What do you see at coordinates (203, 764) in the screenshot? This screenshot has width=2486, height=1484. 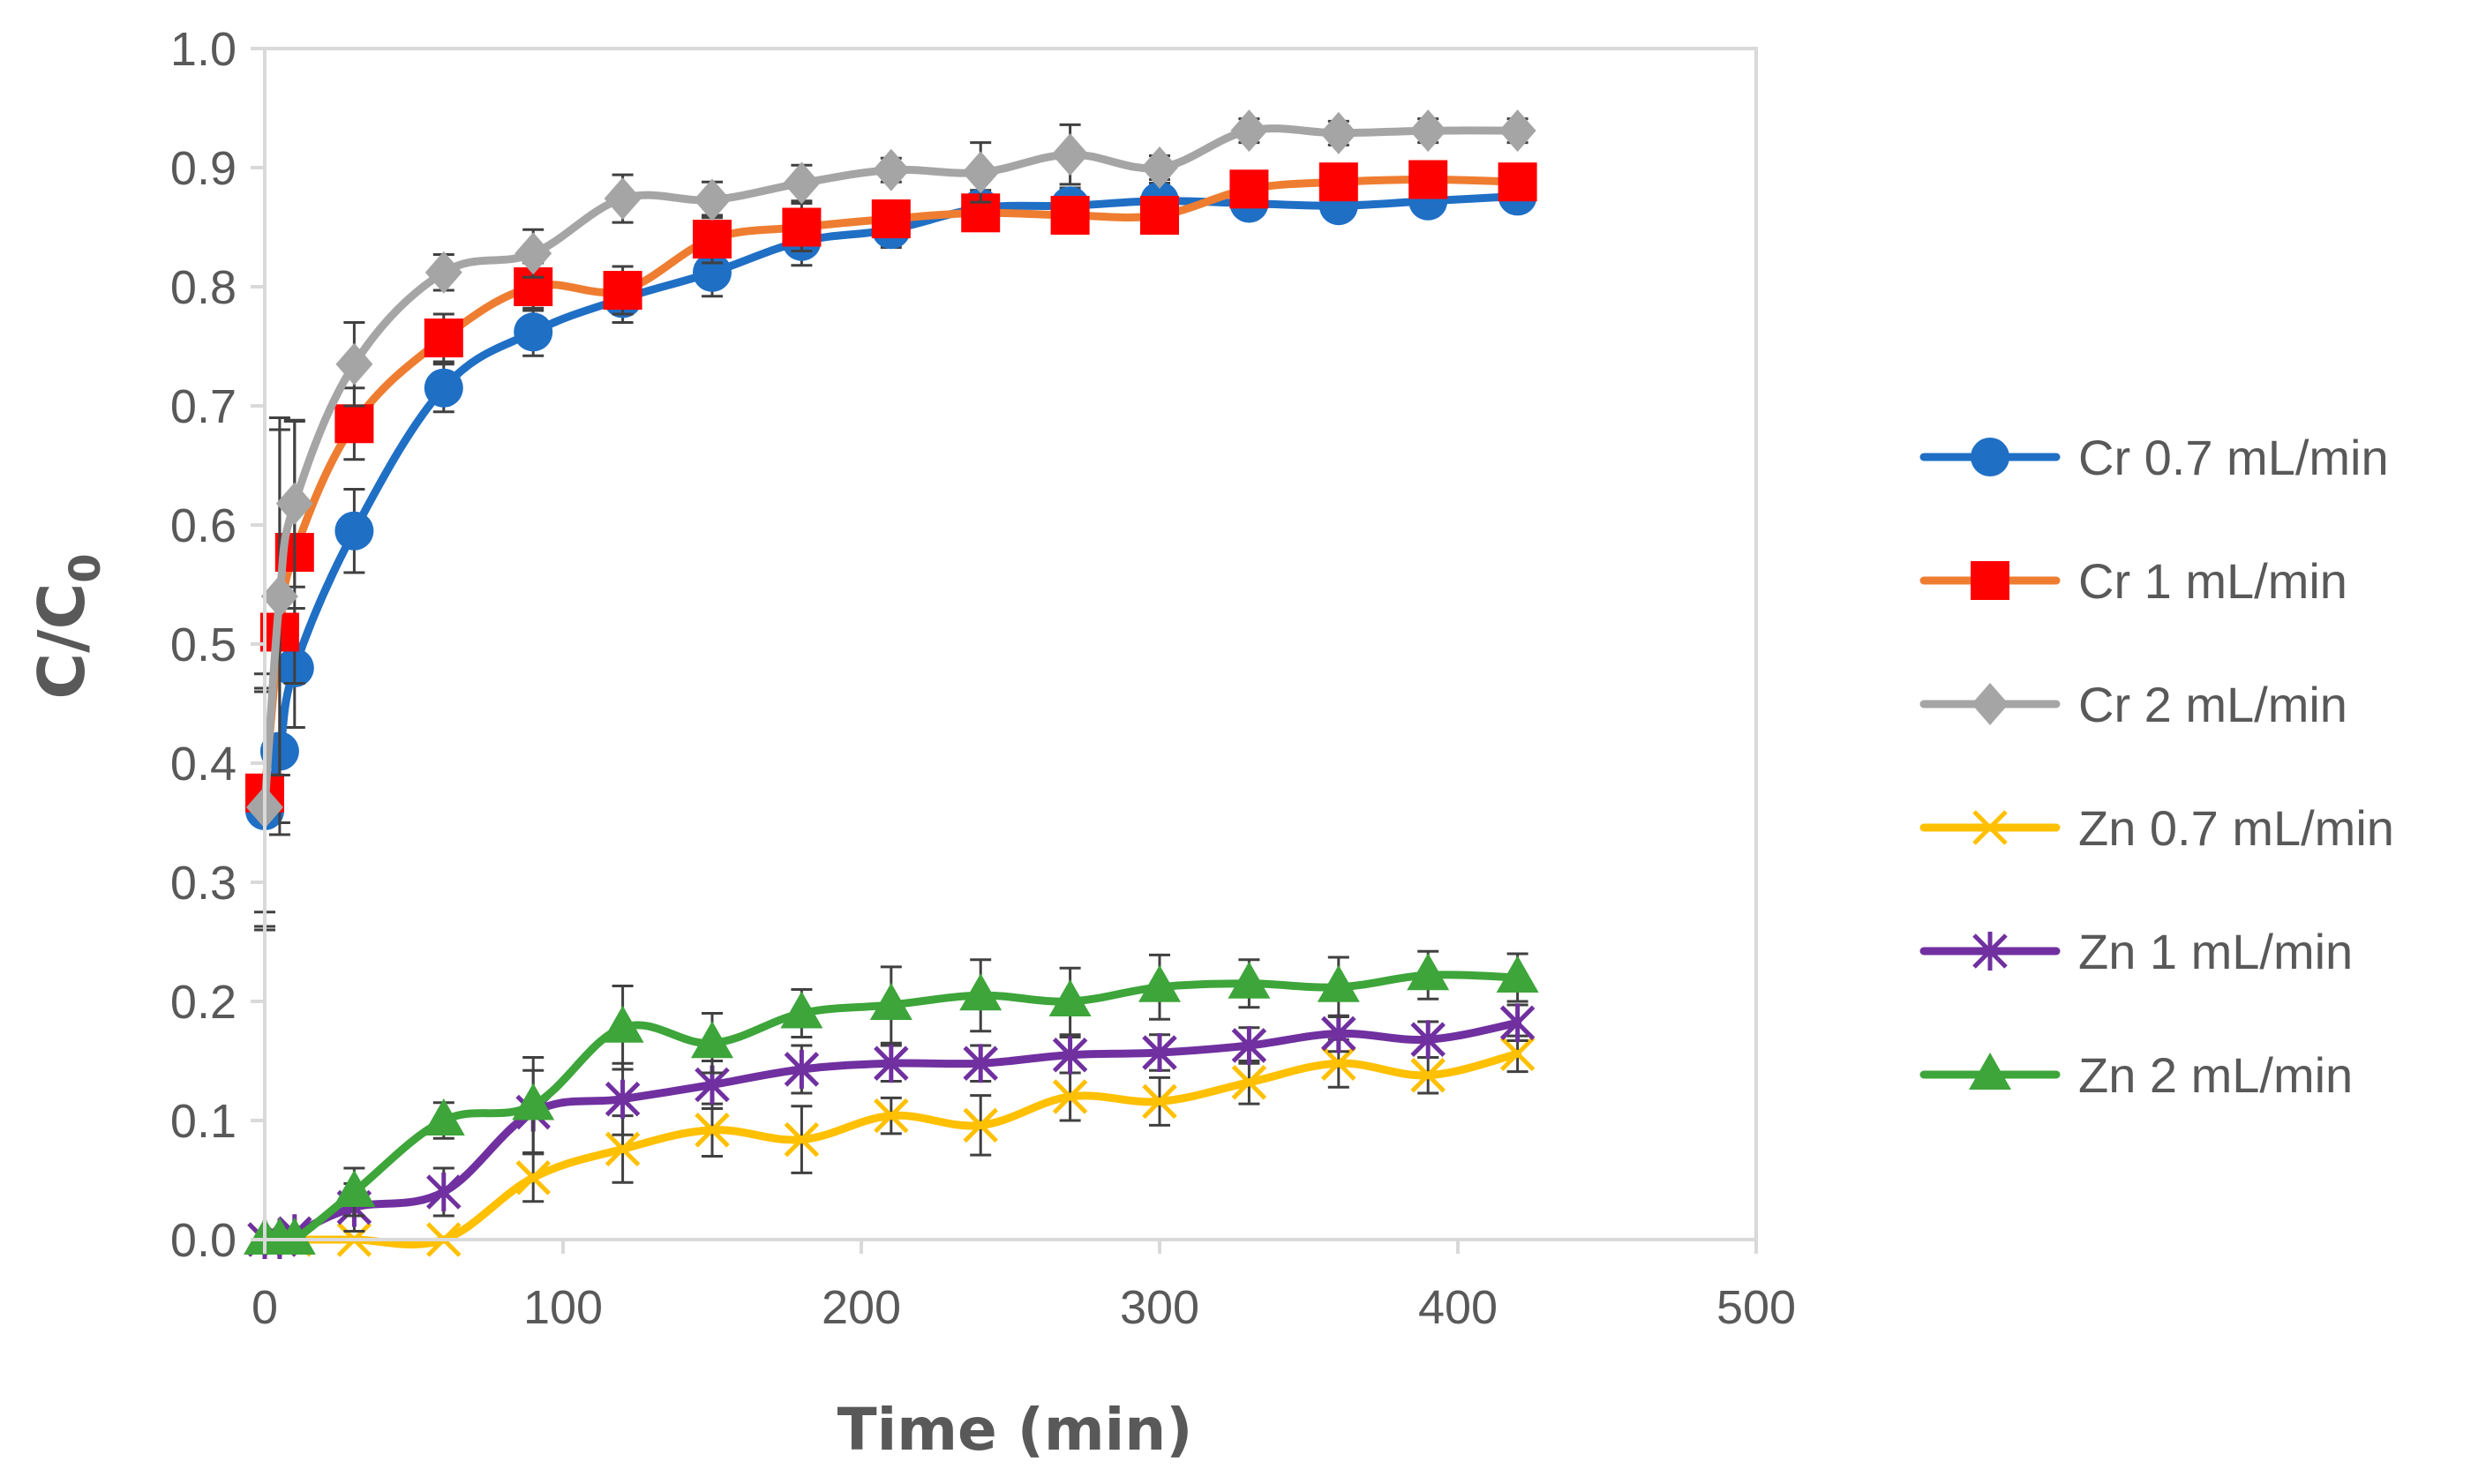 I see `y-tick-label: 0.4` at bounding box center [203, 764].